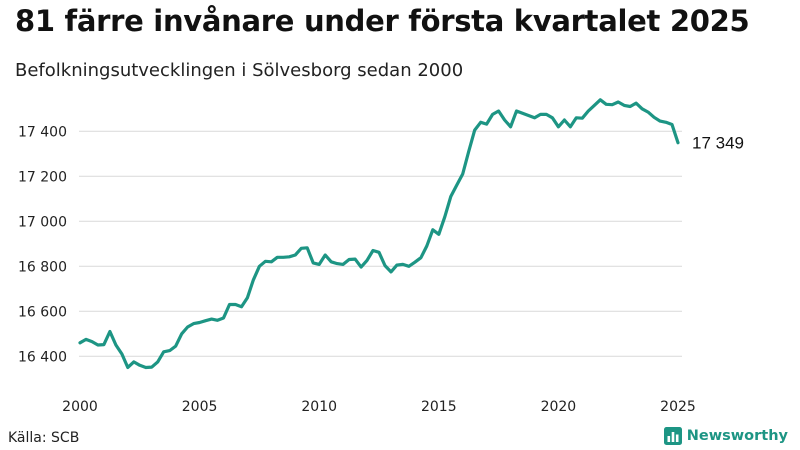  Describe the element at coordinates (42, 312) in the screenshot. I see `y-tick-label: 16 600` at that location.